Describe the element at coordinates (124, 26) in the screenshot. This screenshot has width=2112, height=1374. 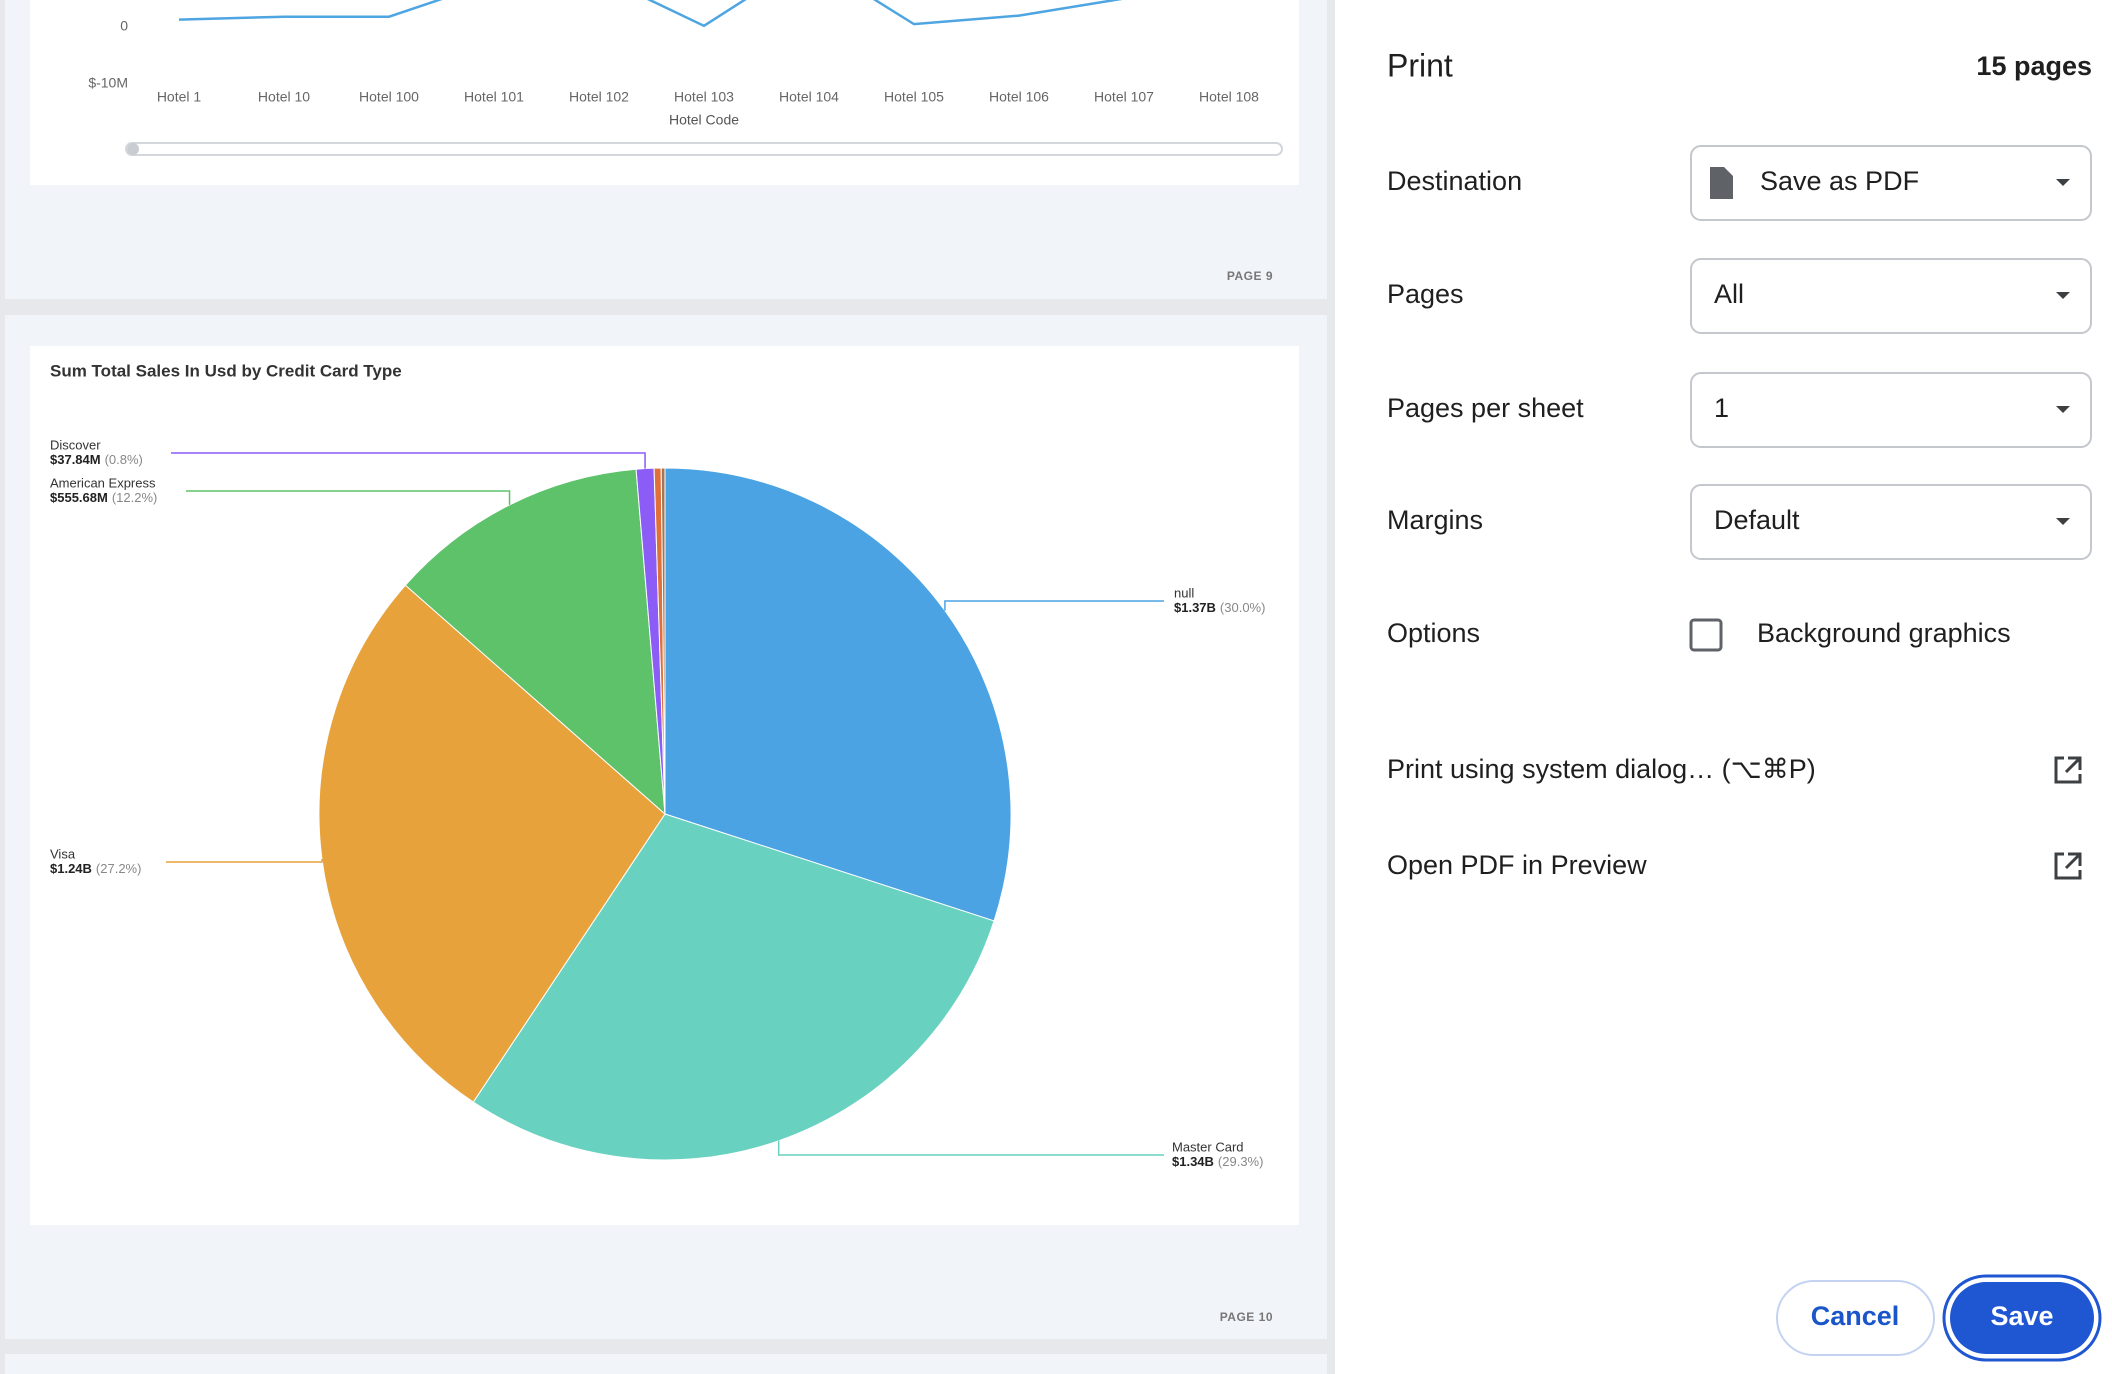
I see `y-tick-label: 0` at that location.